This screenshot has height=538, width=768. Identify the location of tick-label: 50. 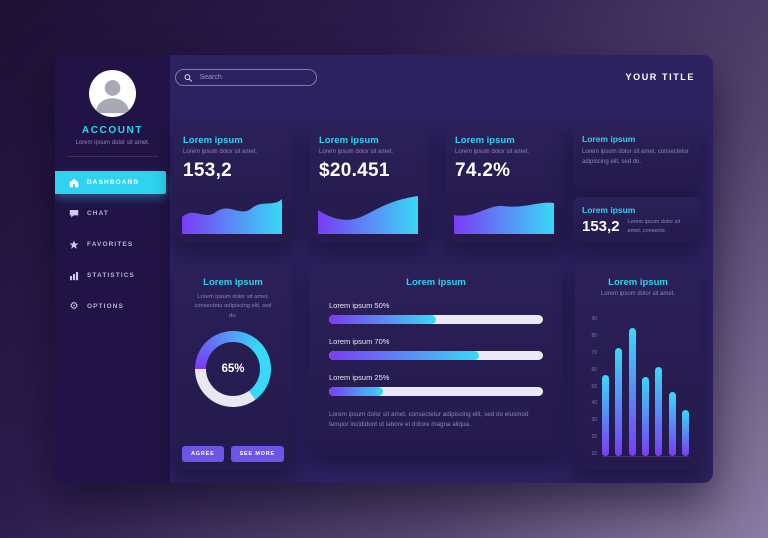
(594, 386).